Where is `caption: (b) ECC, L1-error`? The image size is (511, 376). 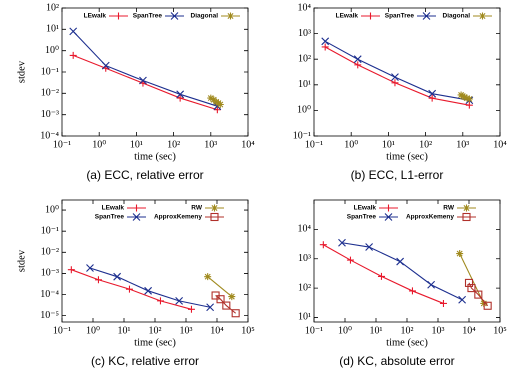 caption: (b) ECC, L1-error is located at coordinates (397, 175).